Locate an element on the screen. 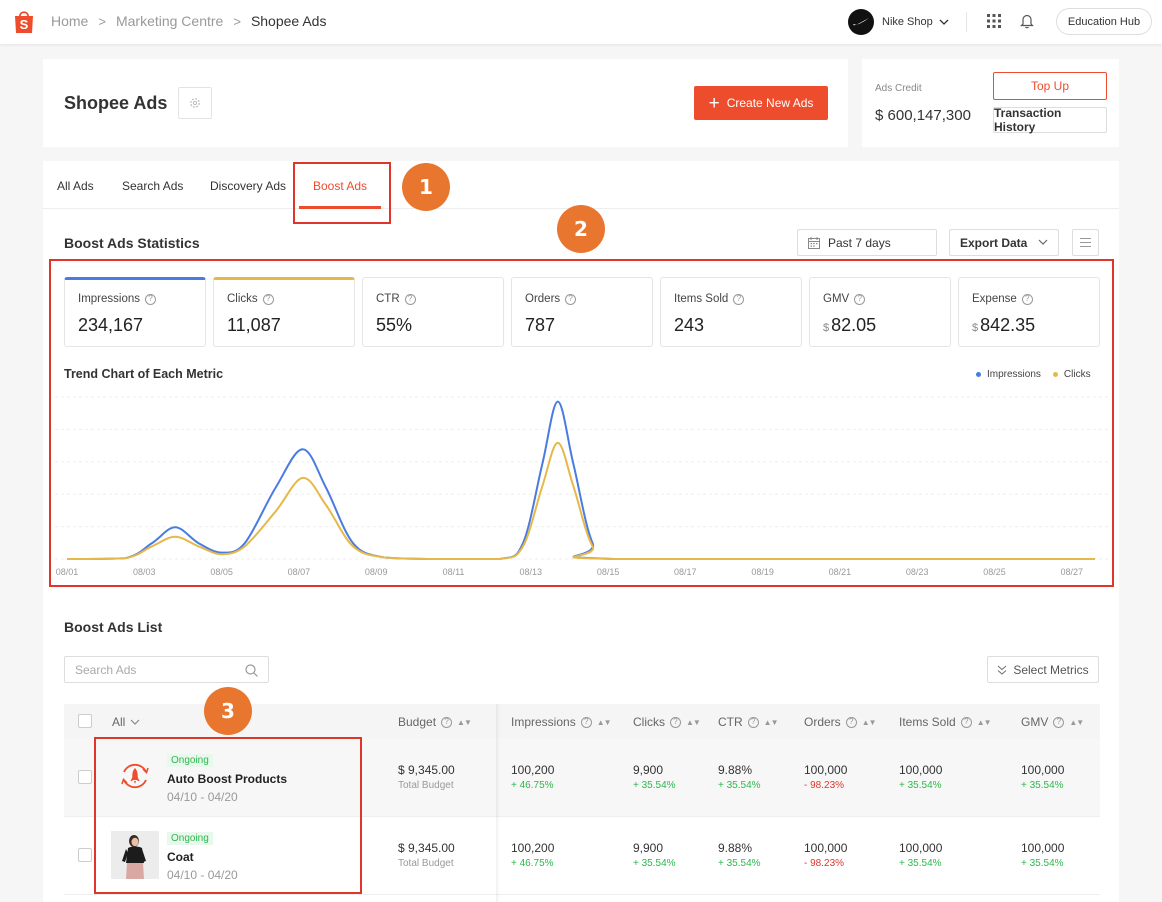  column-header-impressions: Impressions? ▲▼ is located at coordinates (561, 722).